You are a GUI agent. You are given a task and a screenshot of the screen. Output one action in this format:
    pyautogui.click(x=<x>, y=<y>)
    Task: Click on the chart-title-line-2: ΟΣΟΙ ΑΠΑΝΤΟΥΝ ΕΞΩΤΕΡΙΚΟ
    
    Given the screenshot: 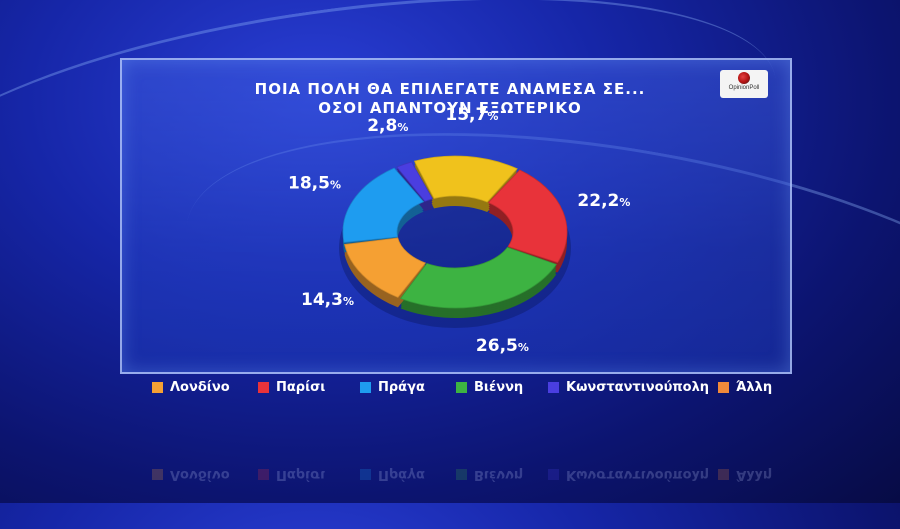 What is the action you would take?
    pyautogui.click(x=450, y=108)
    